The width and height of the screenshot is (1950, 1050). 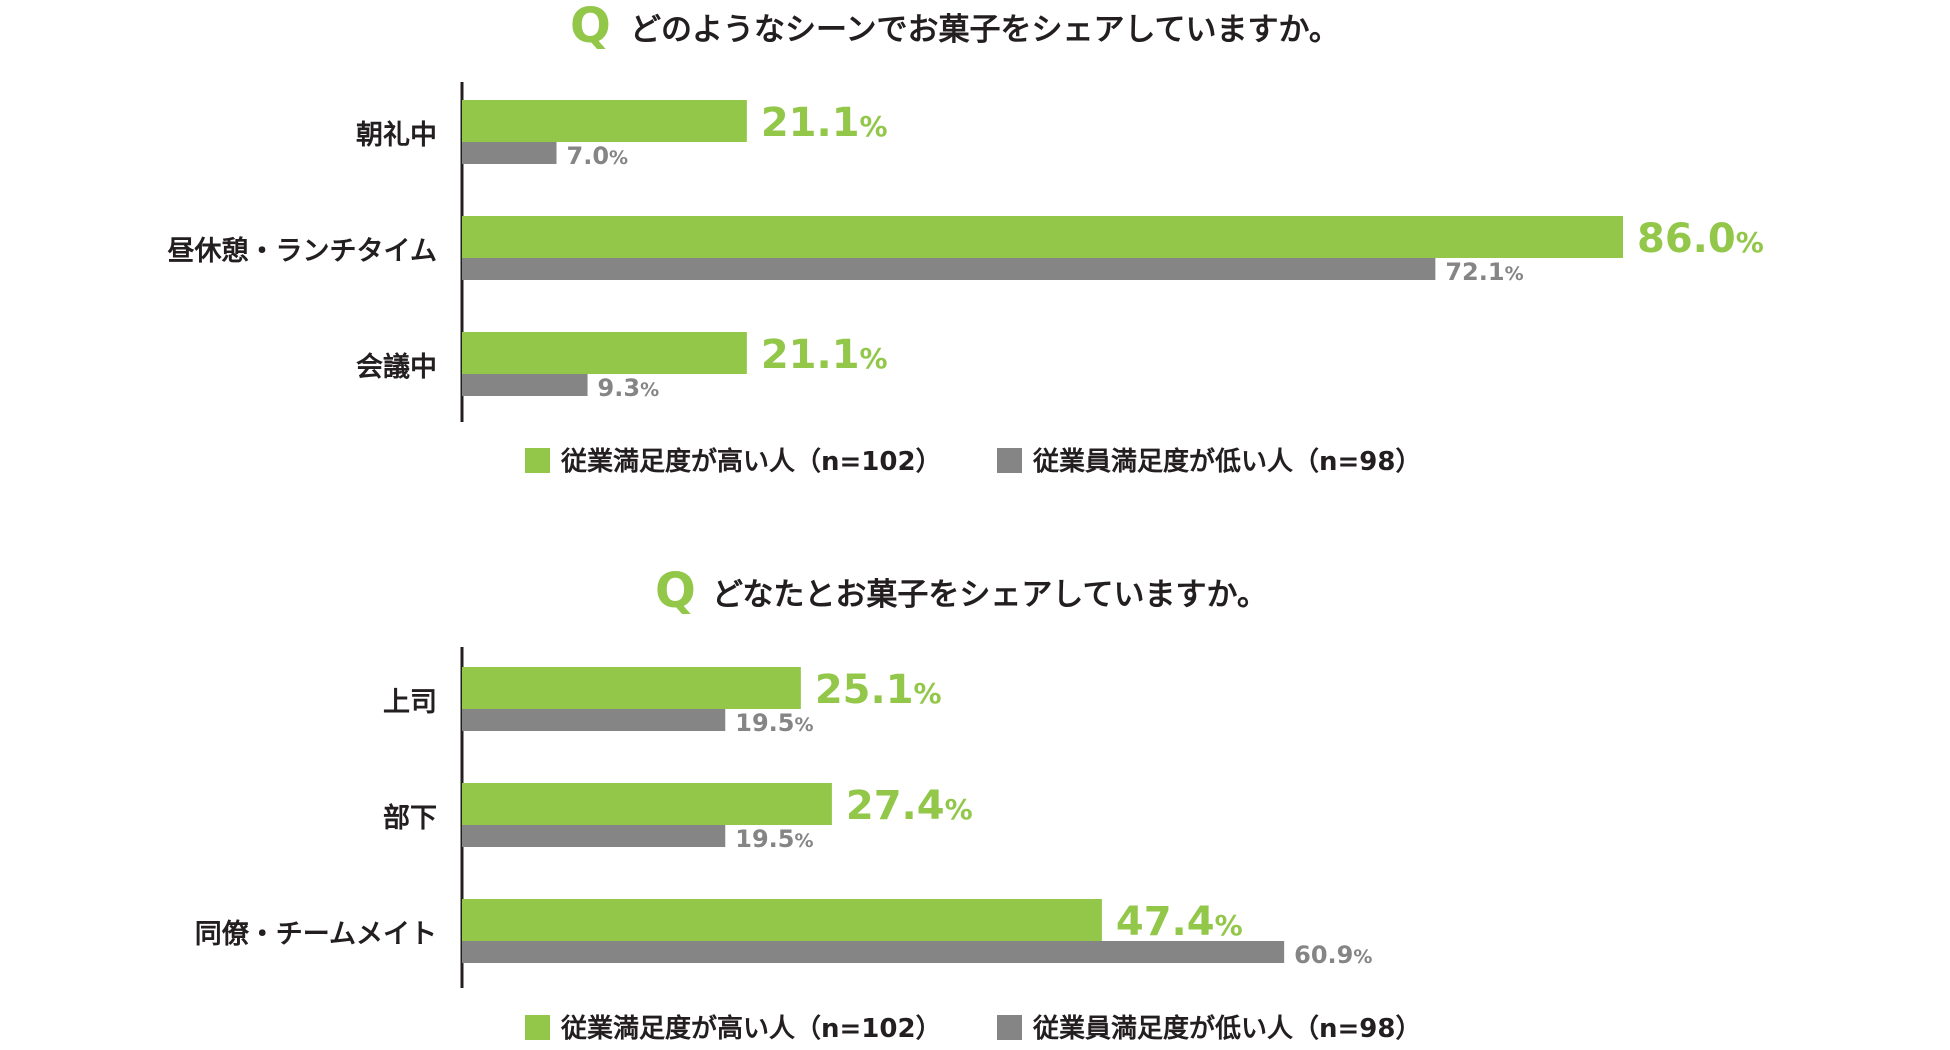 I want to click on category-label: 上司, so click(x=410, y=702).